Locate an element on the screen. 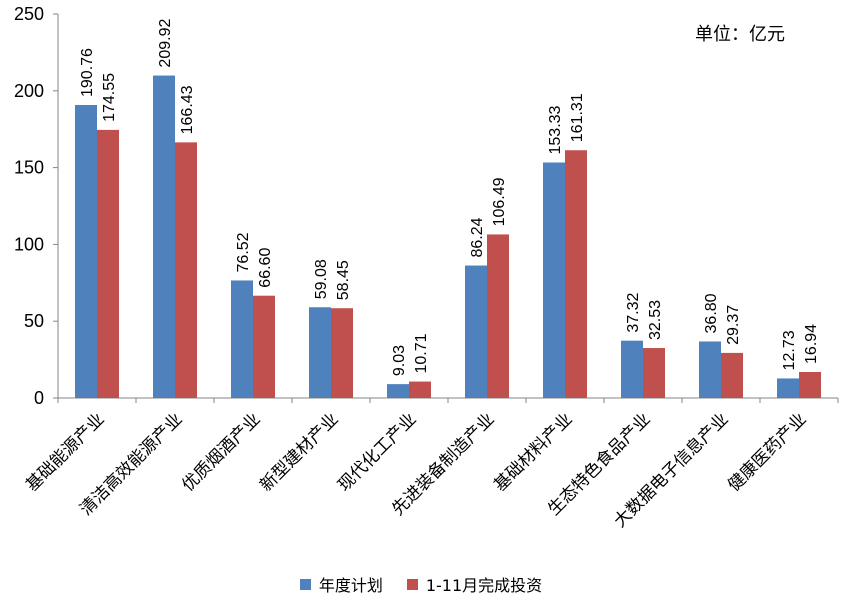 The height and width of the screenshot is (603, 842). legend-item-plan: 年度计划 is located at coordinates (341, 584).